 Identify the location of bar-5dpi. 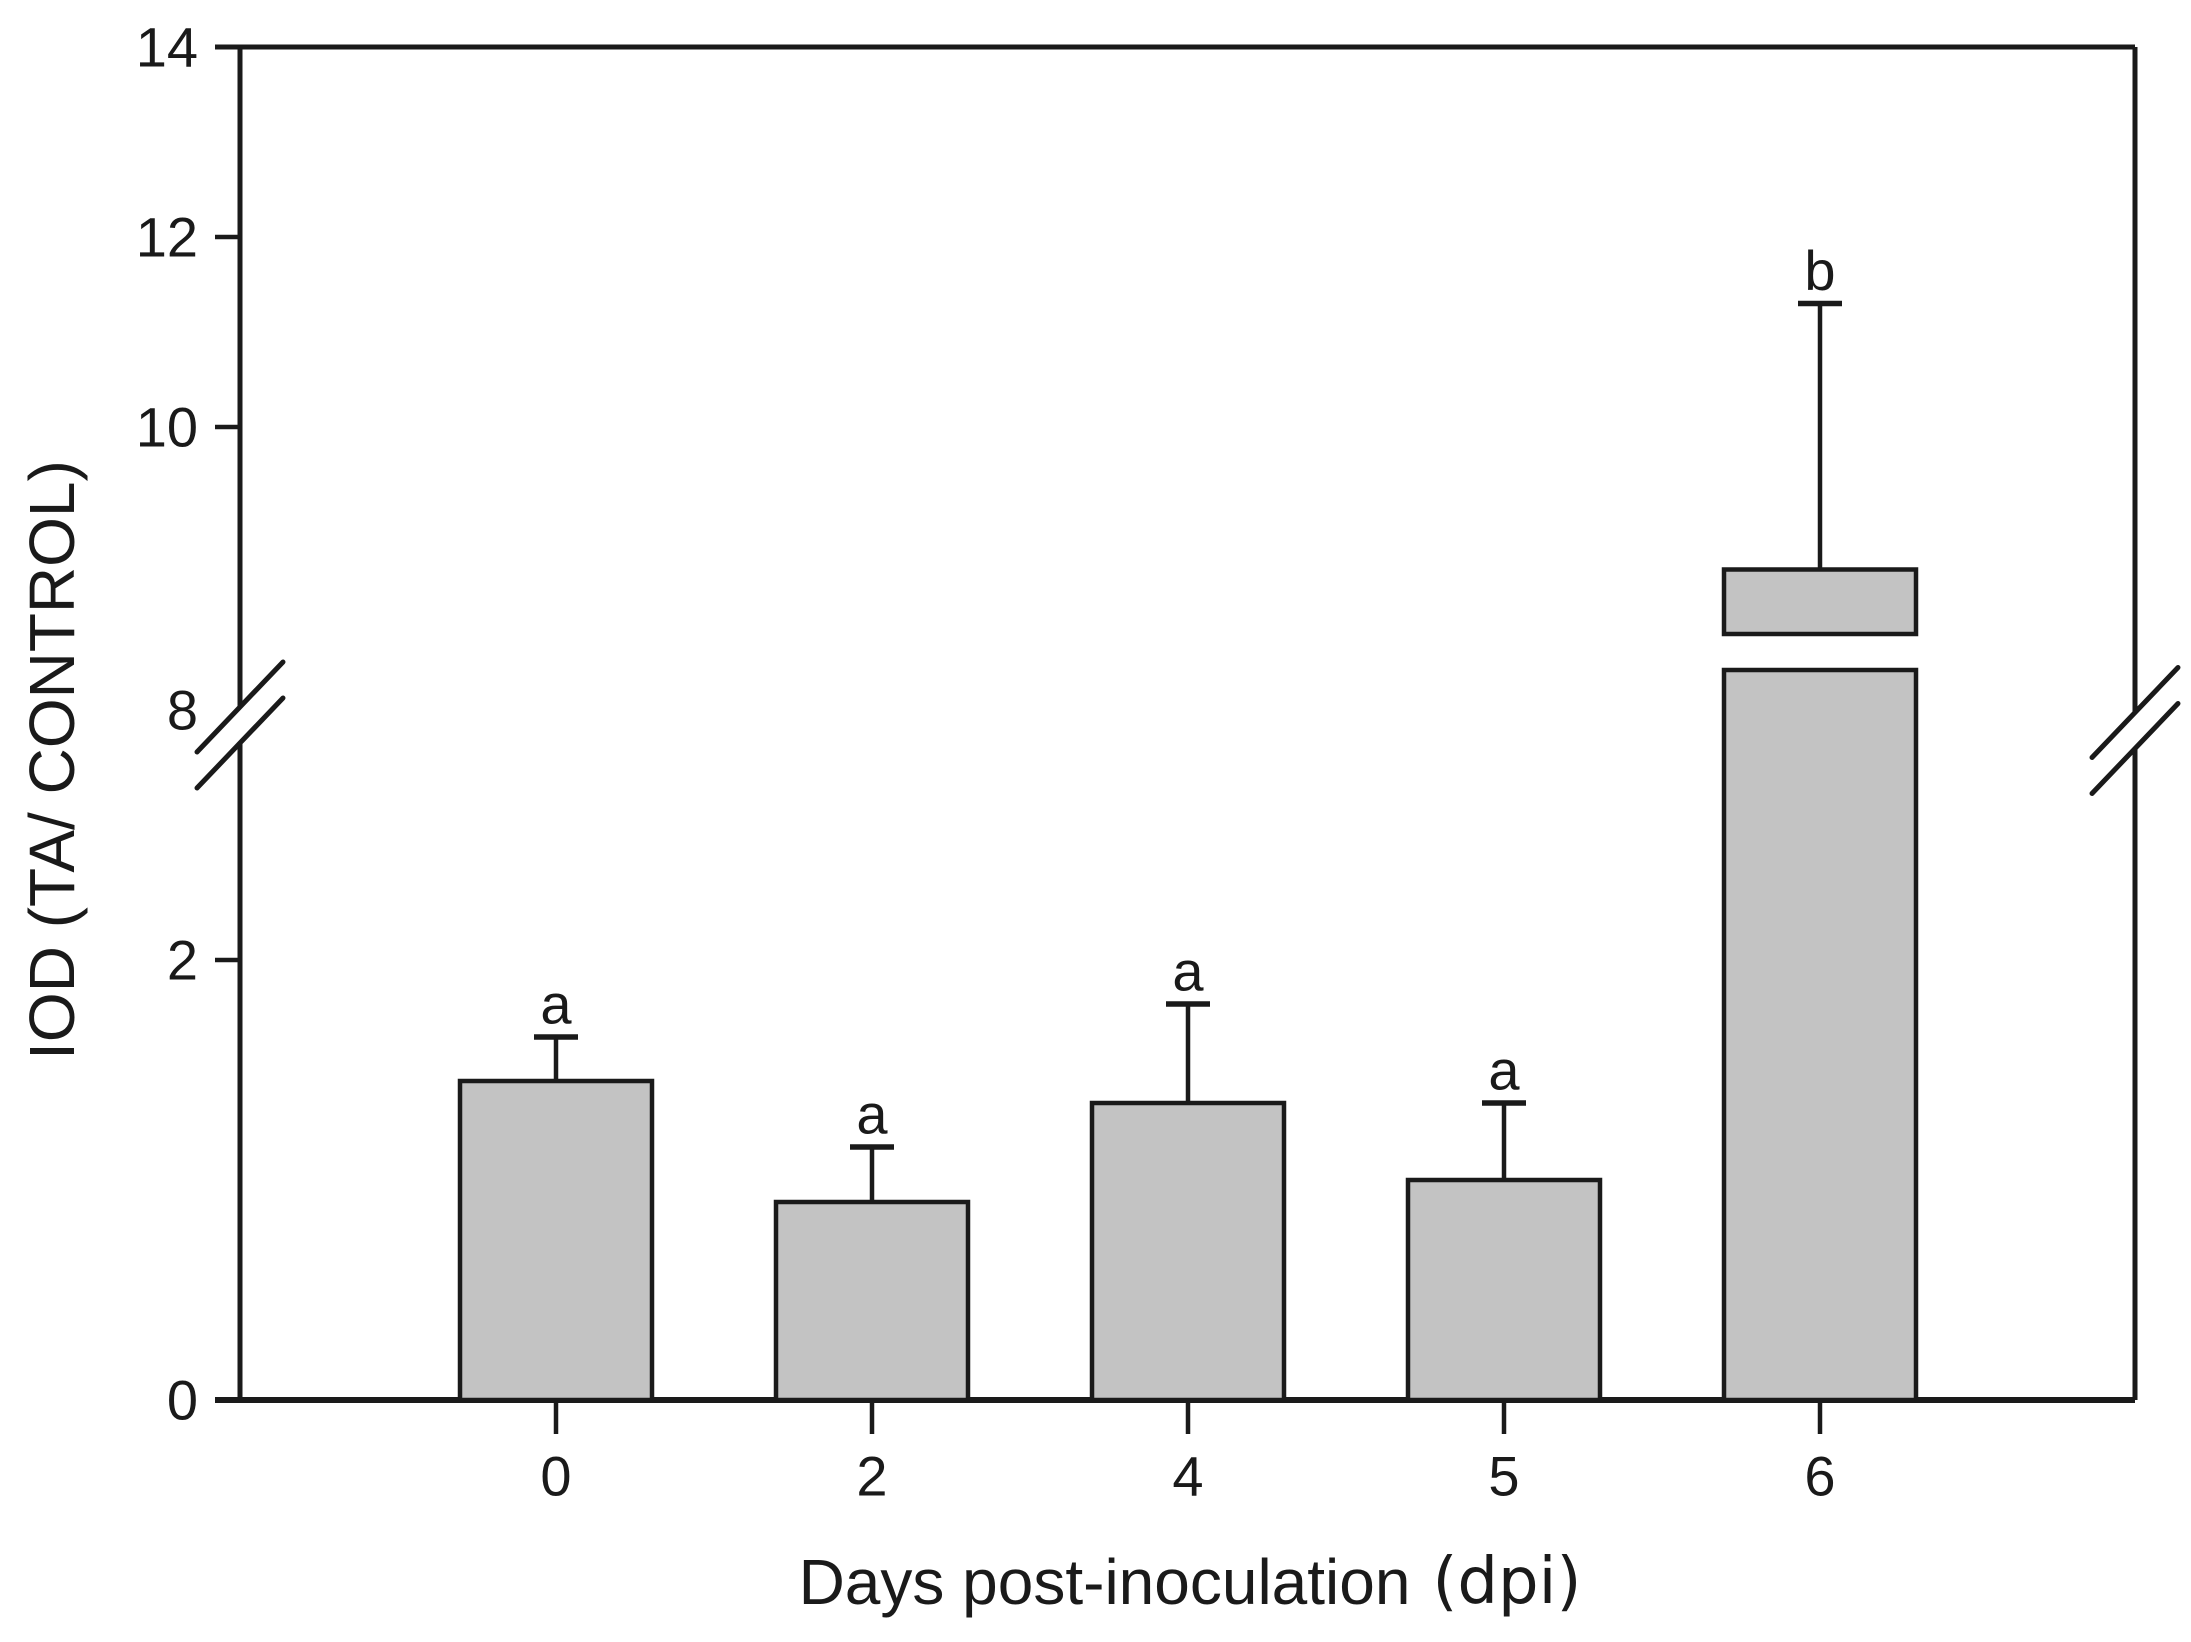
(1504, 1290).